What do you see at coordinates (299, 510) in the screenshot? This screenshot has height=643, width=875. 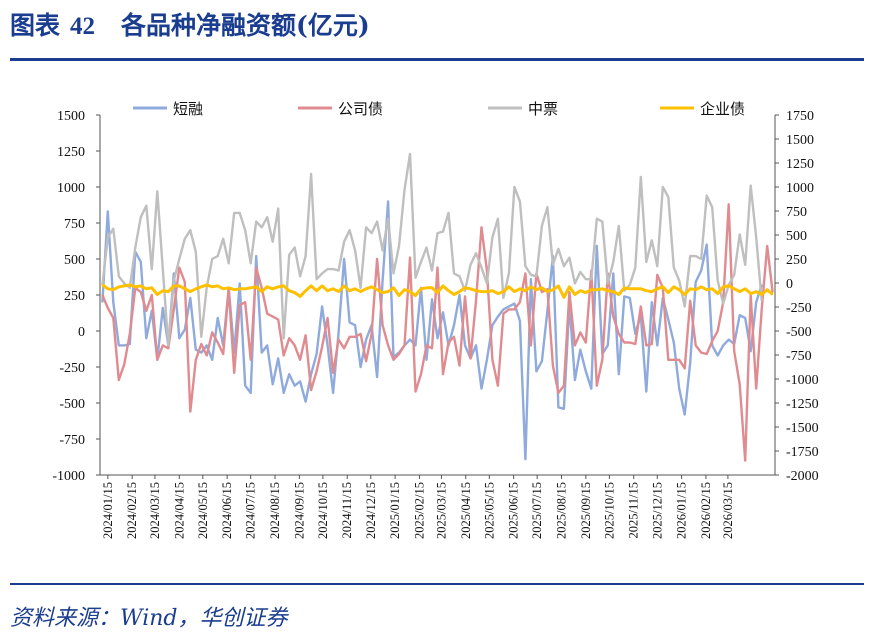 I see `x-tick-label: 2024/09/15` at bounding box center [299, 510].